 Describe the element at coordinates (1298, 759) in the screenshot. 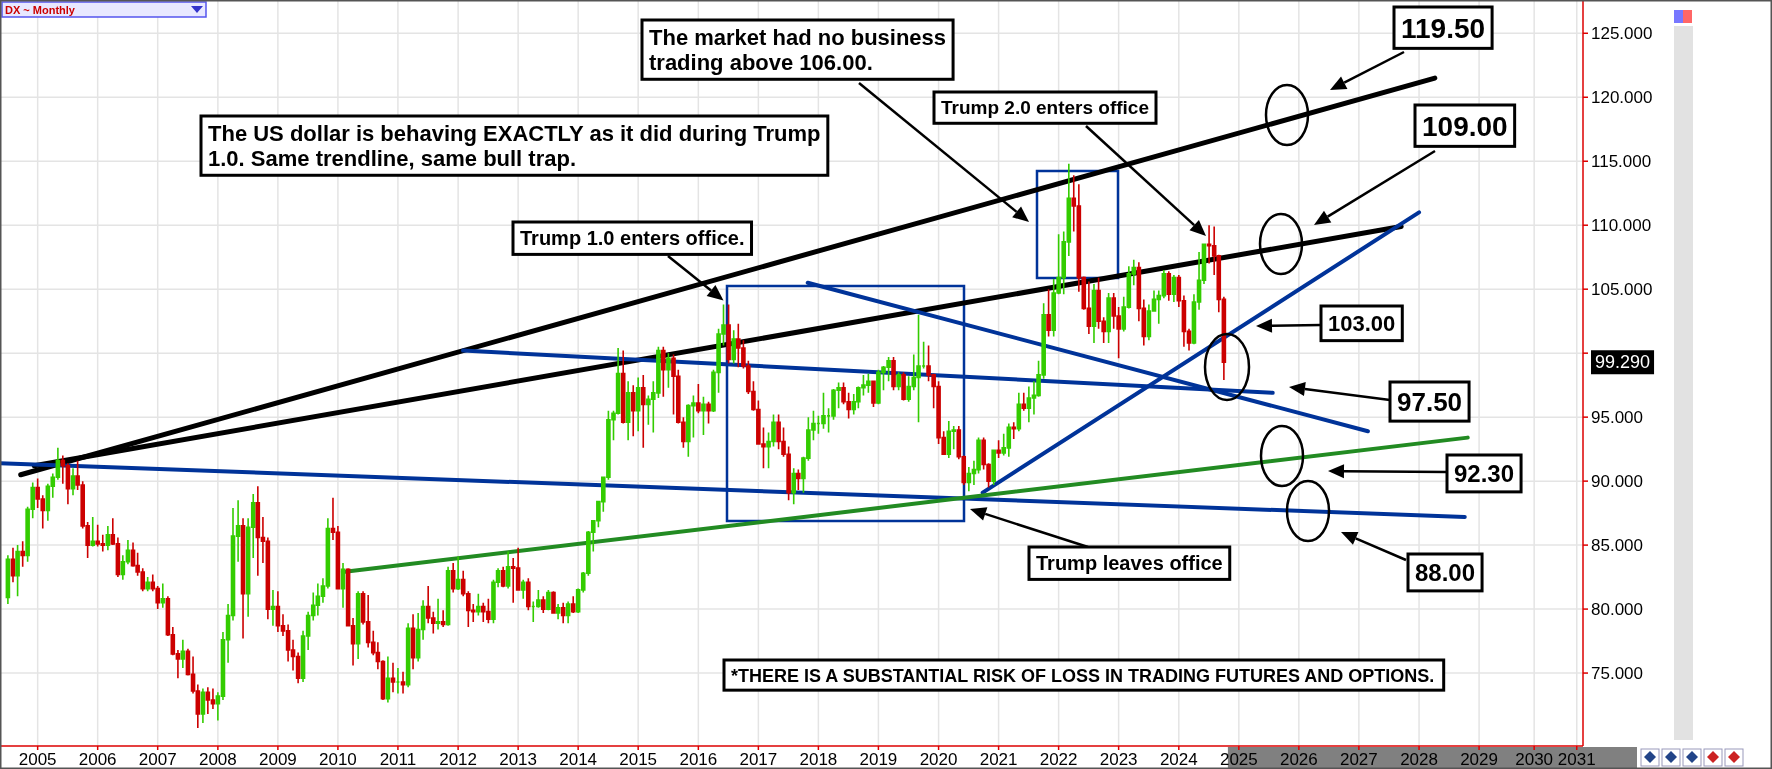

I see `x-tick-label: 2026` at that location.